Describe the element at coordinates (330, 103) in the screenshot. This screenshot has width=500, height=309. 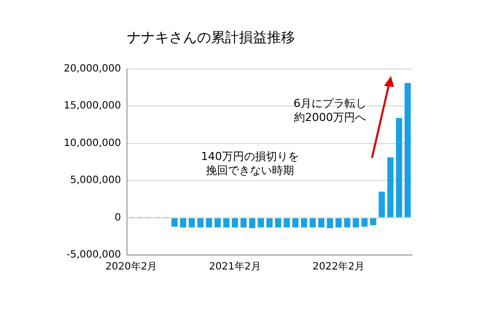
I see `annotation: 6月にプラ転し` at that location.